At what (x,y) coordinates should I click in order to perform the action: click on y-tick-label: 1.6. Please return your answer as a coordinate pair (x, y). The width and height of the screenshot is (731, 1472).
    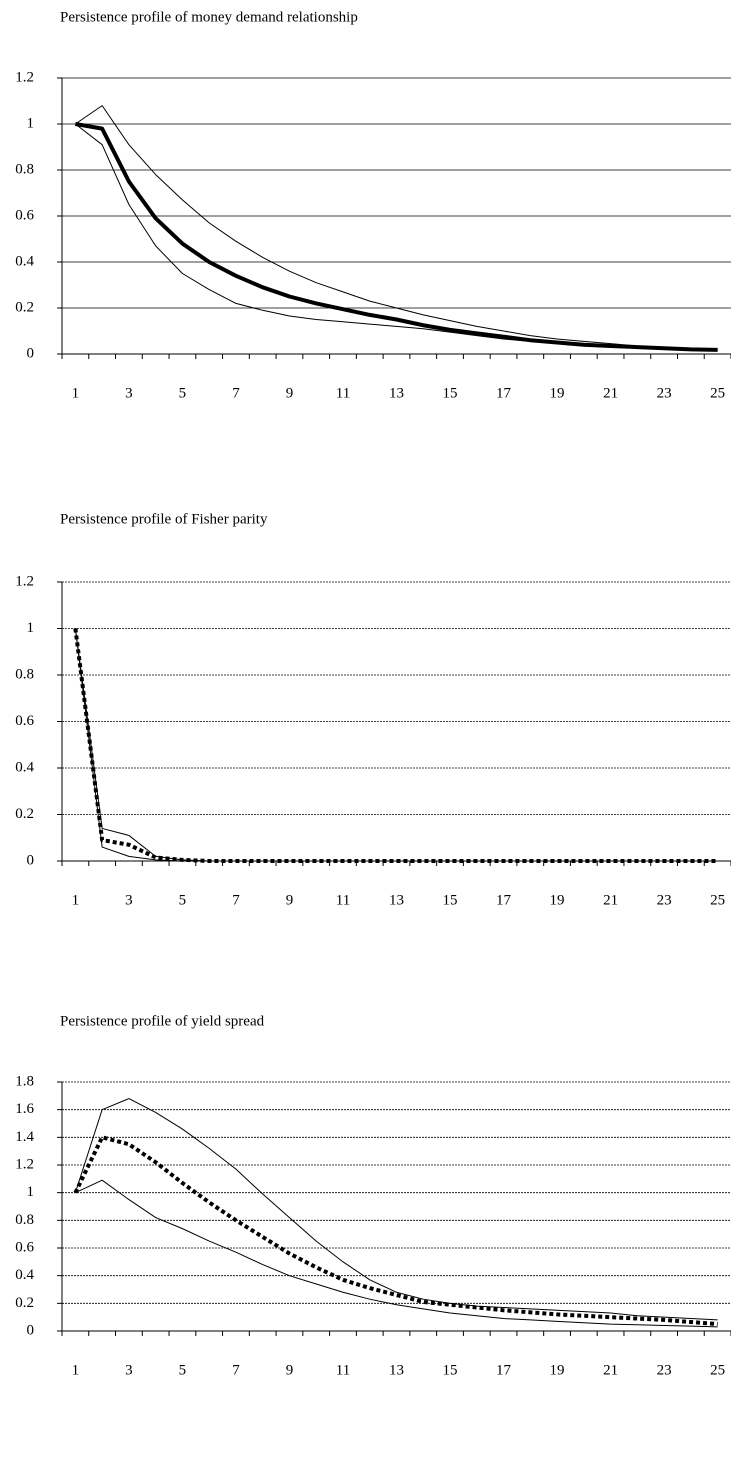
    Looking at the image, I should click on (24, 1109).